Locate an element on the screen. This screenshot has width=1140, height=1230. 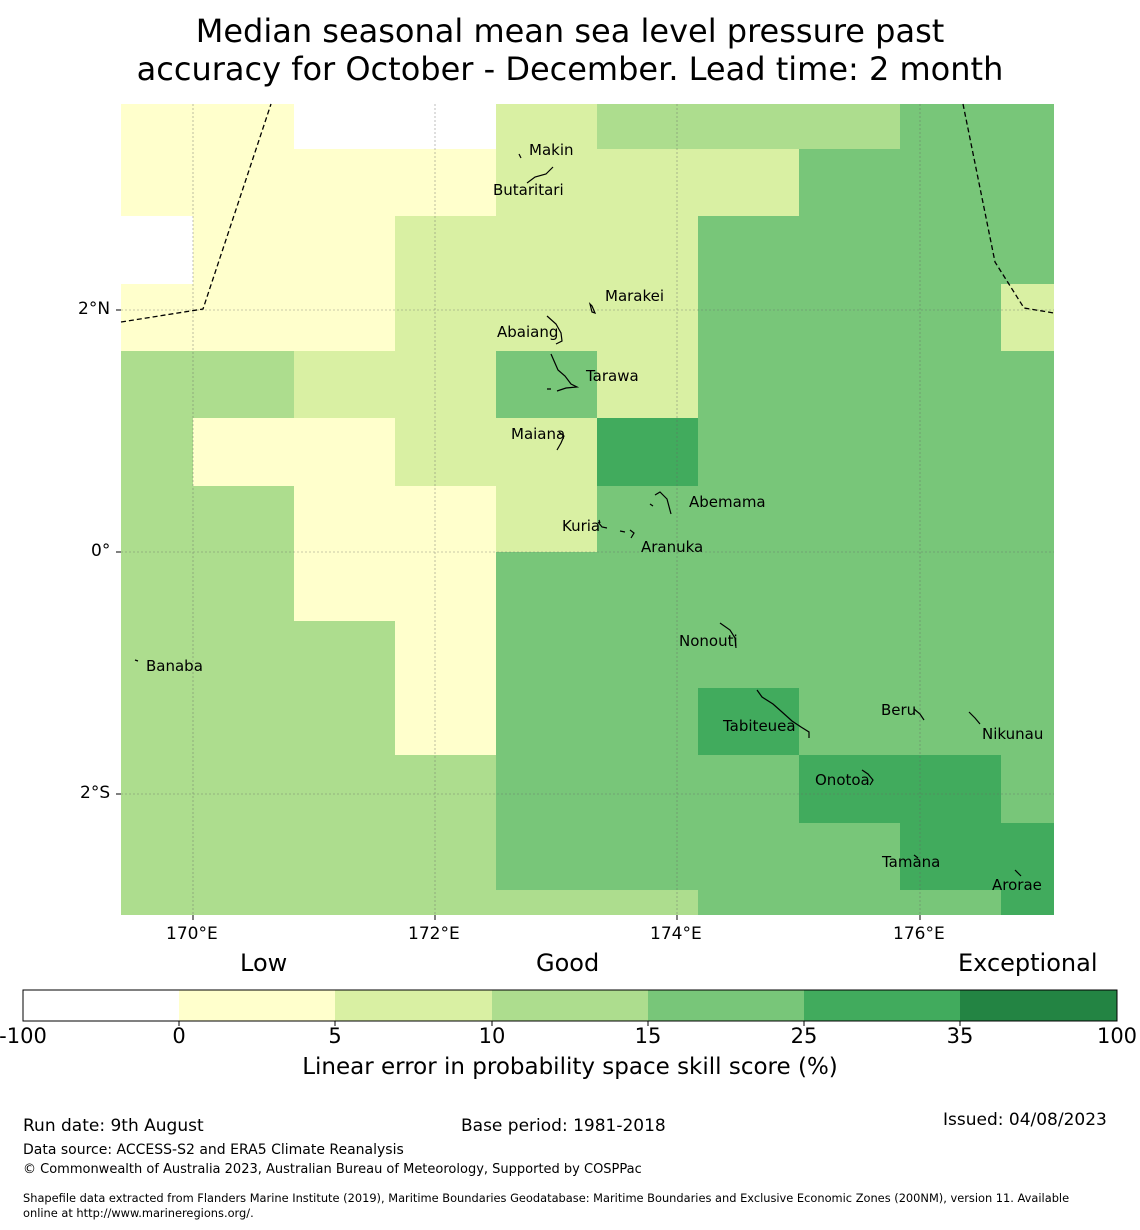
arorae-outline is located at coordinates (1018, 873).